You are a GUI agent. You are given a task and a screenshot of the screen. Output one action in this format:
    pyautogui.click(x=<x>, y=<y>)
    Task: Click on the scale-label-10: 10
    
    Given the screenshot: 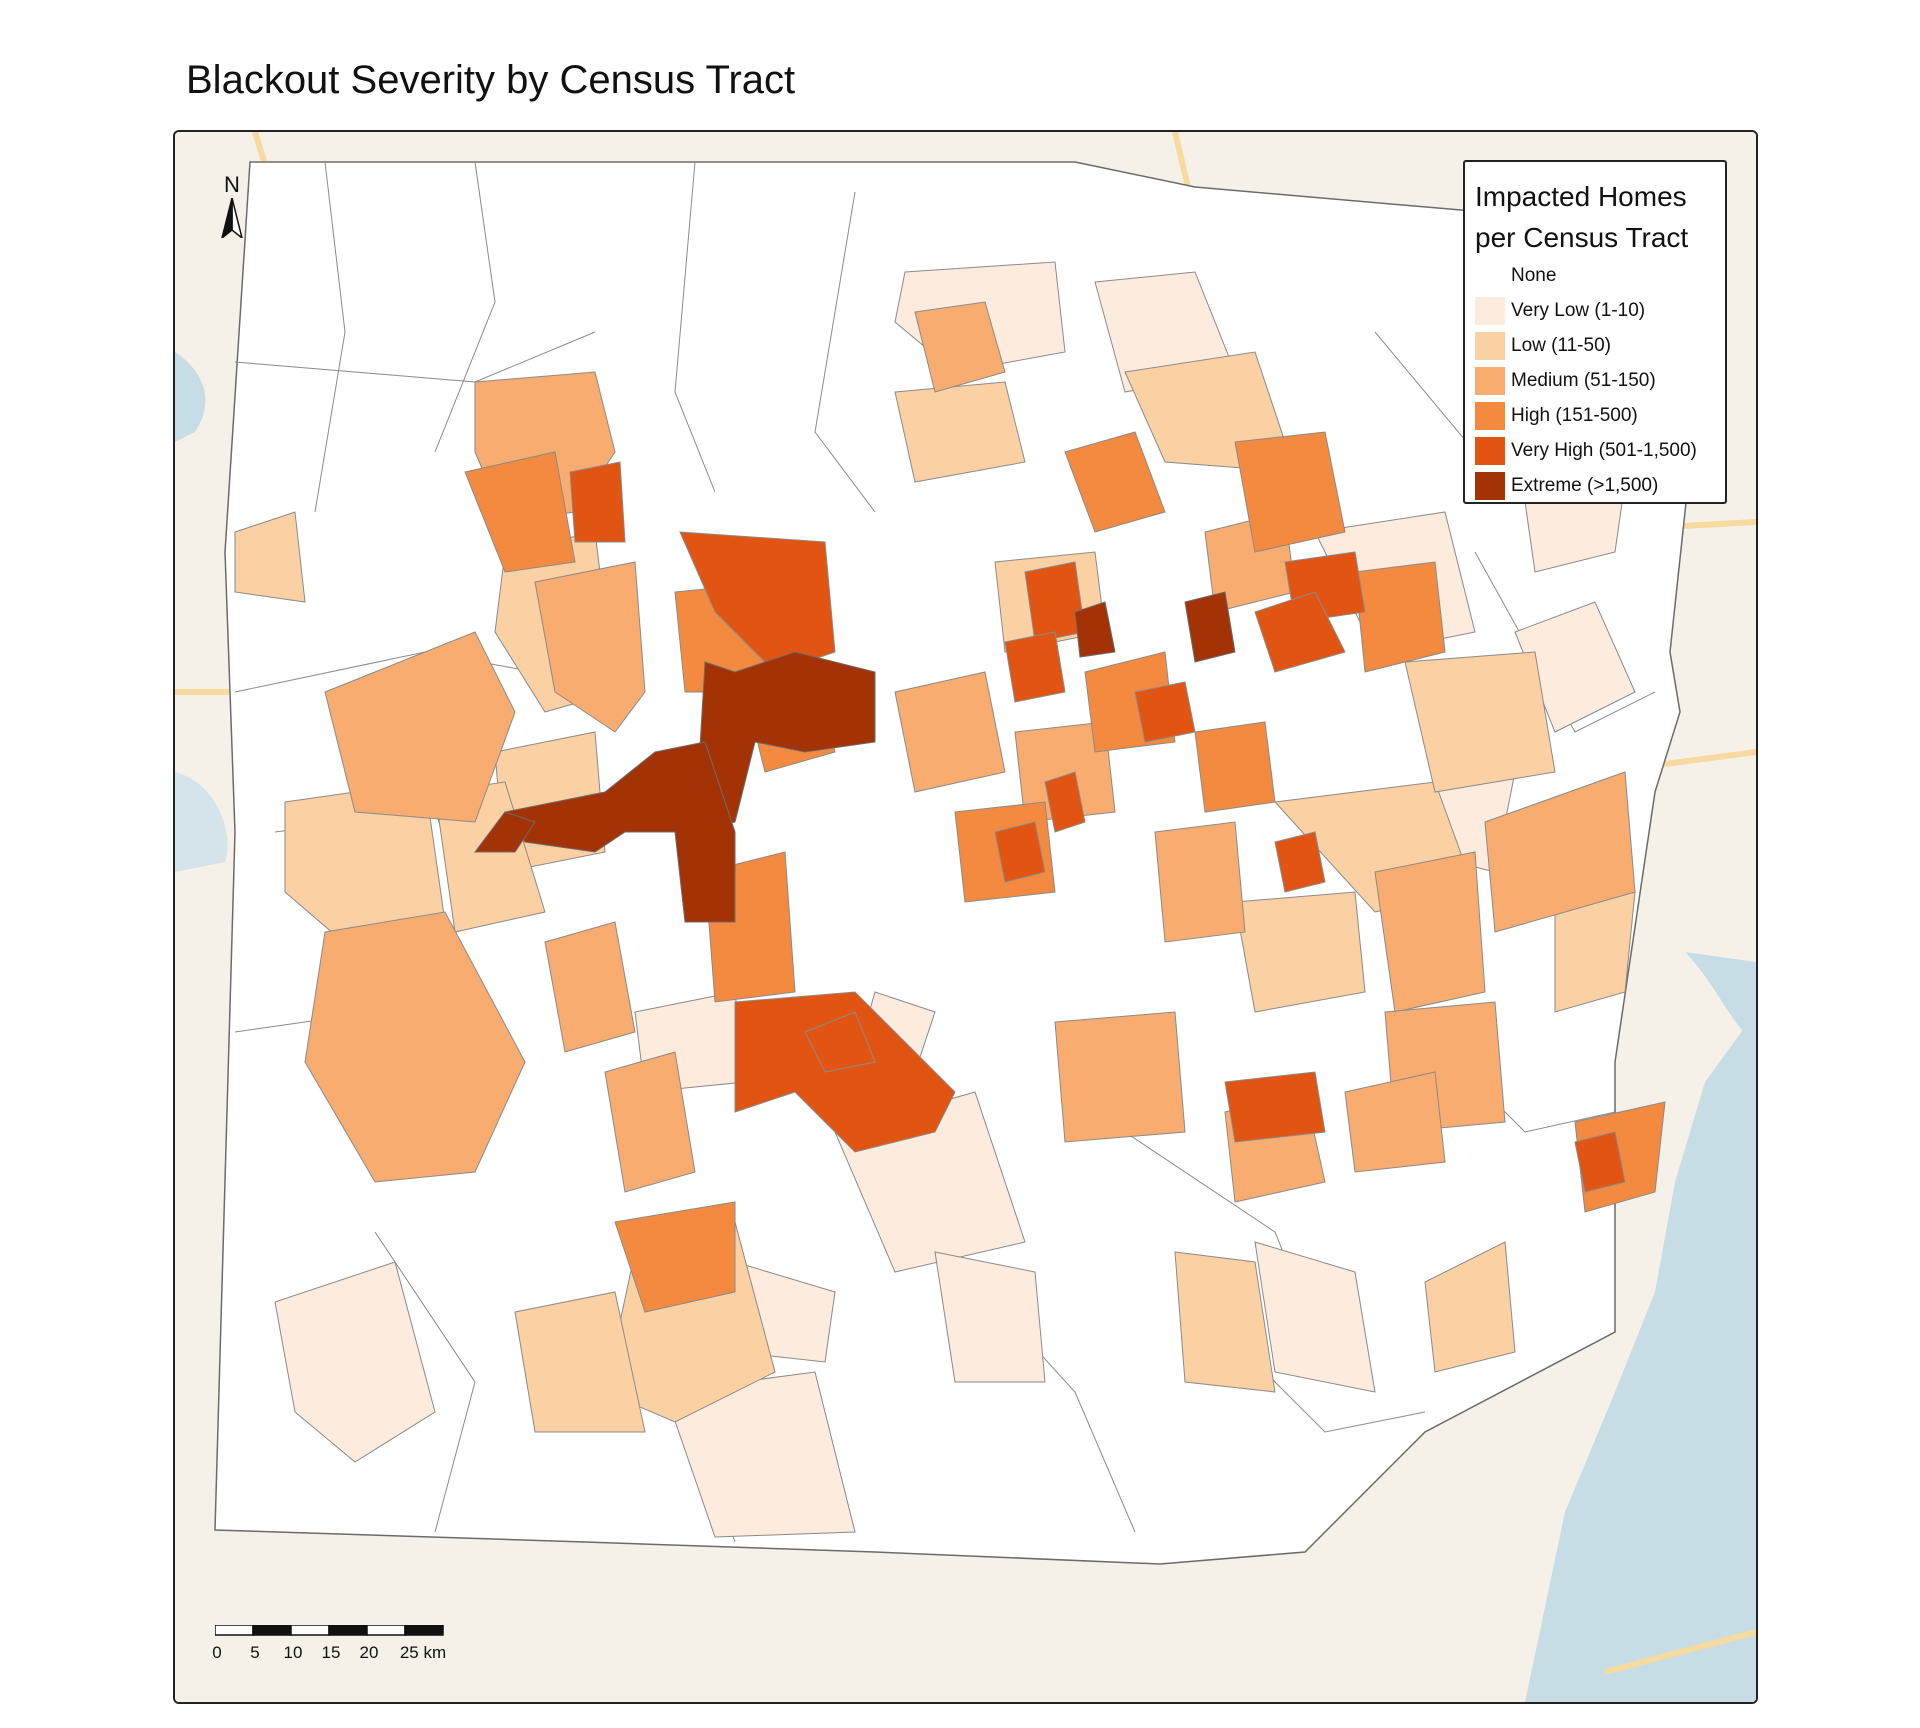 What is the action you would take?
    pyautogui.click(x=293, y=1652)
    